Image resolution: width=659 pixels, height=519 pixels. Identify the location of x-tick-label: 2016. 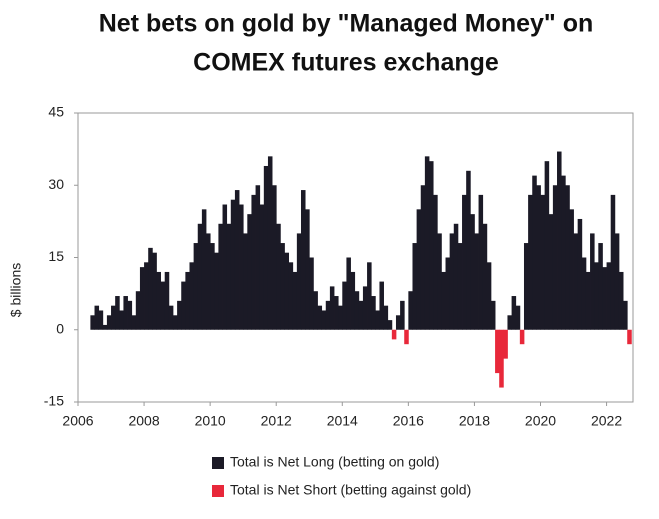
(408, 421).